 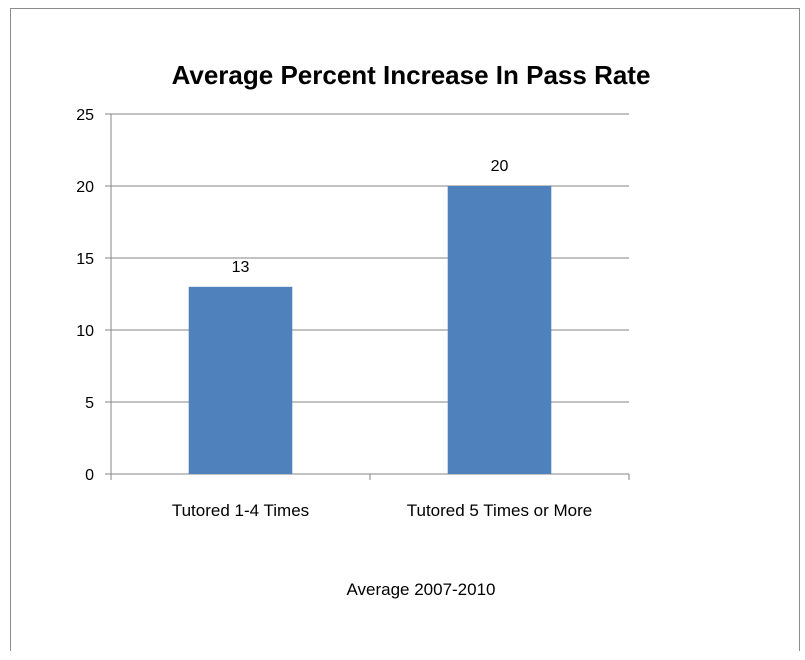 What do you see at coordinates (89, 403) in the screenshot?
I see `y-tick-label: 5` at bounding box center [89, 403].